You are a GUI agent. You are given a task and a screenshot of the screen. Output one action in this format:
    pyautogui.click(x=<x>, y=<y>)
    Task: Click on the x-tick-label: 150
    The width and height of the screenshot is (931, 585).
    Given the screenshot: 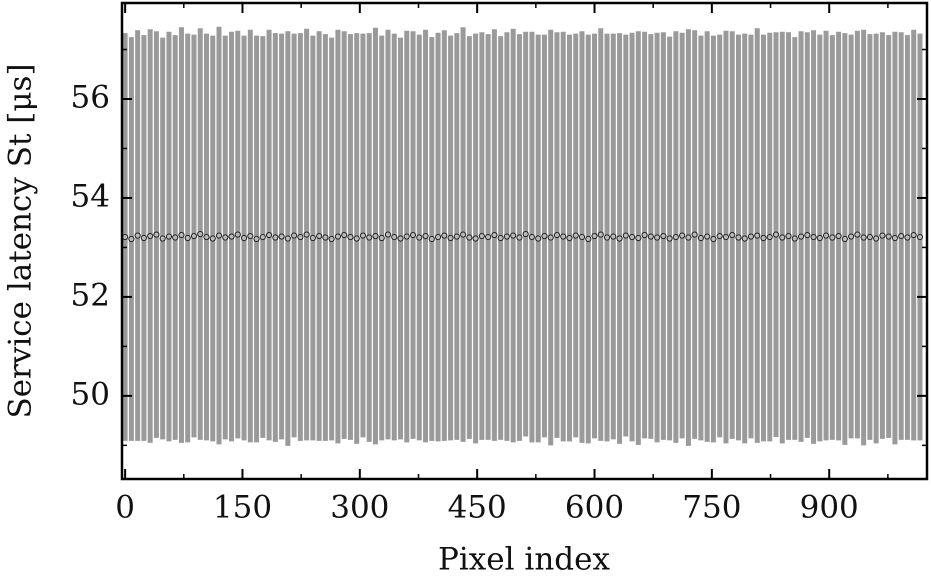 What is the action you would take?
    pyautogui.click(x=242, y=508)
    